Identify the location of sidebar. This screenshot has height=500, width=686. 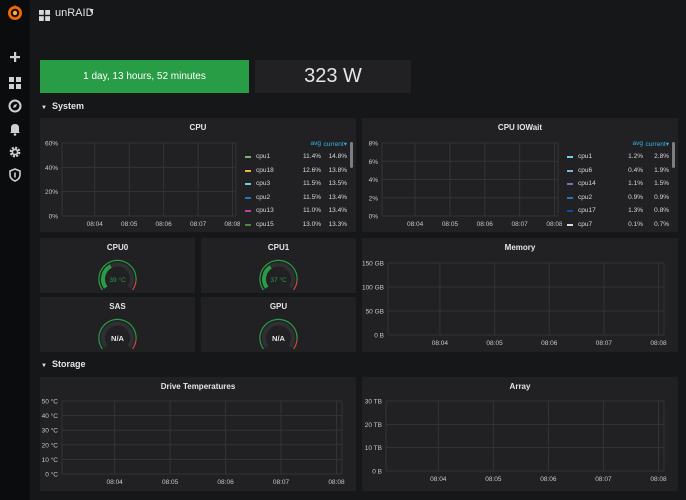
(15, 250).